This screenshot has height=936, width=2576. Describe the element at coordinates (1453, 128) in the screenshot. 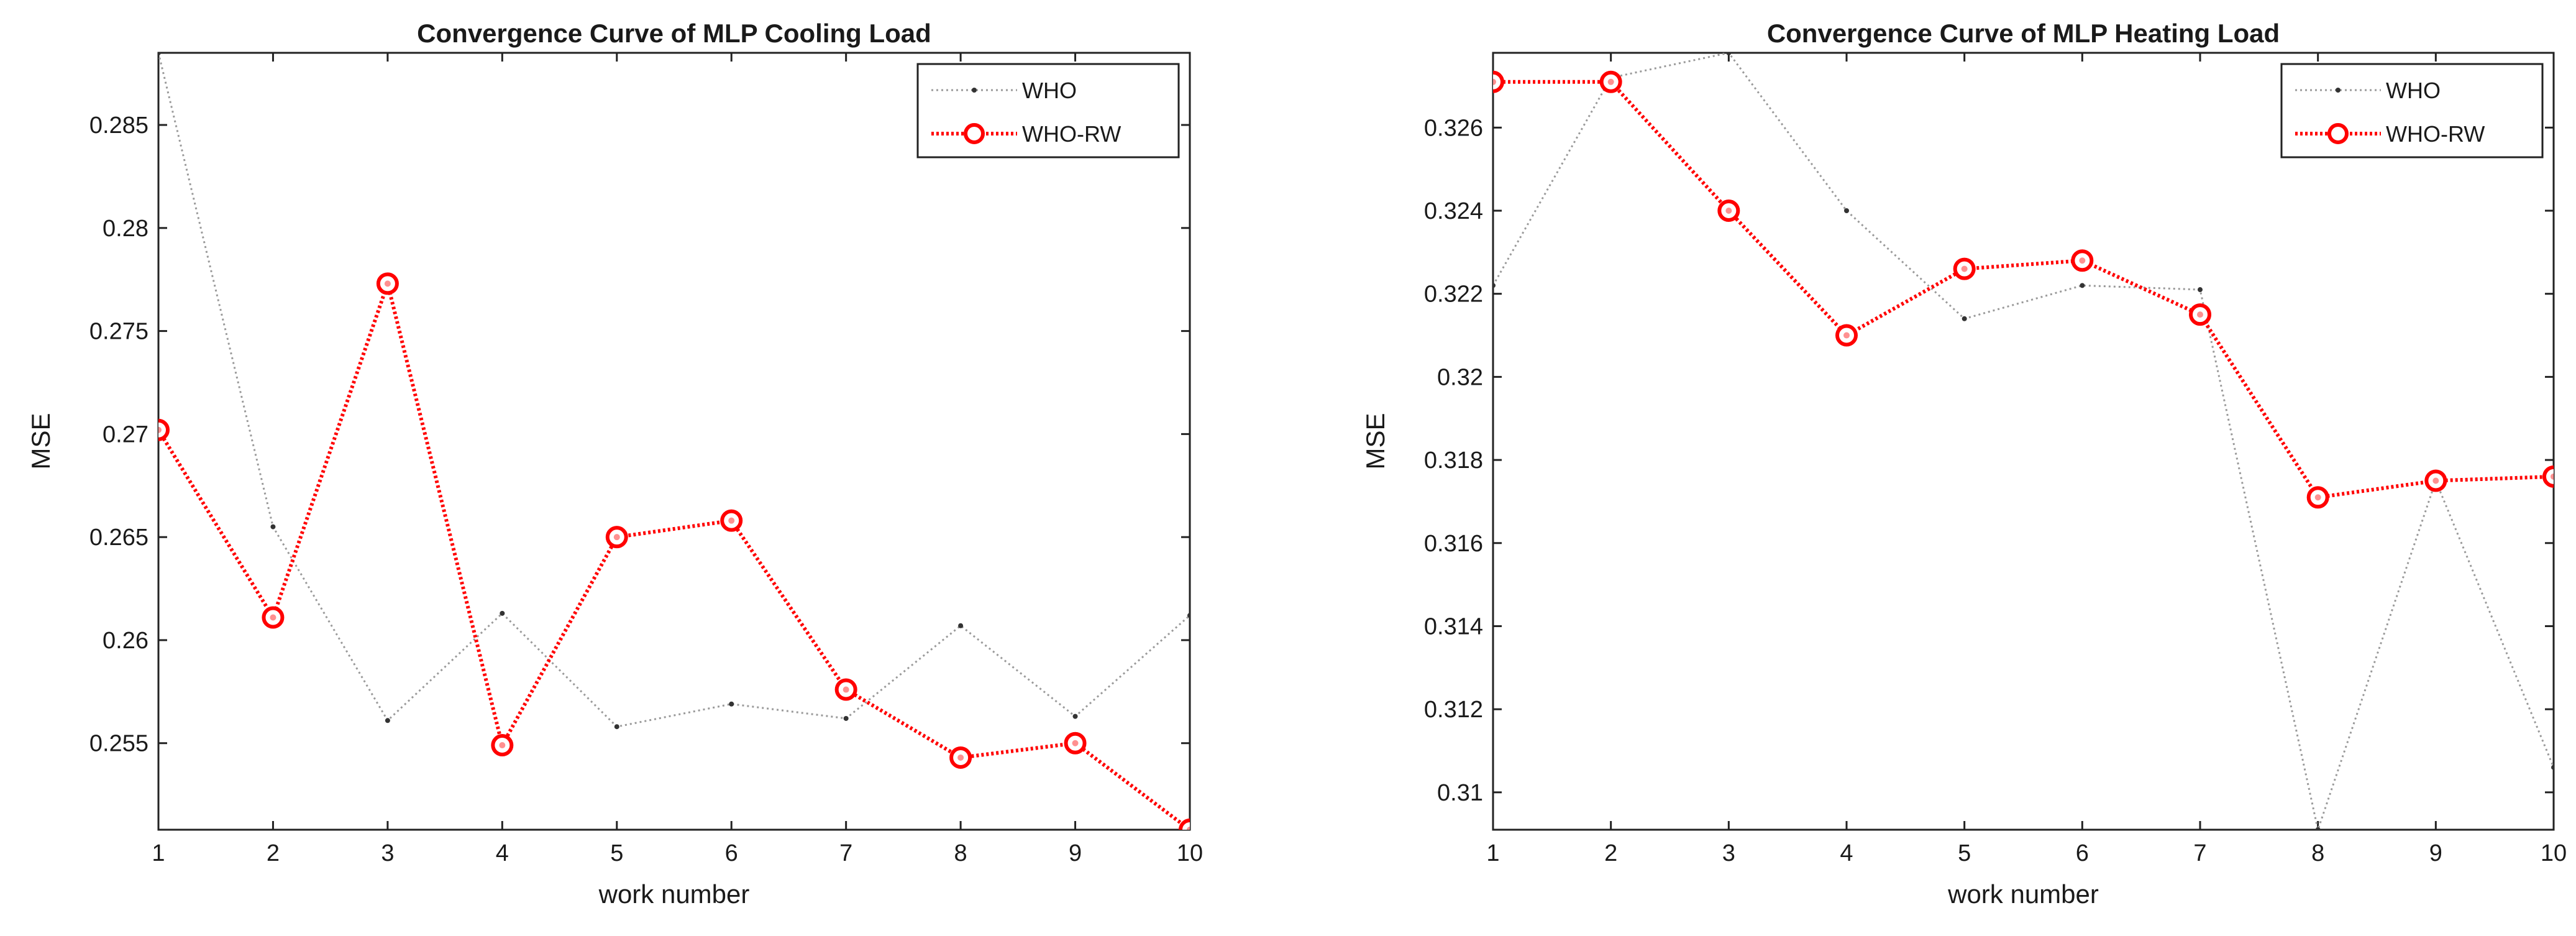

I see `heating-y-tick-label: 0.326` at that location.